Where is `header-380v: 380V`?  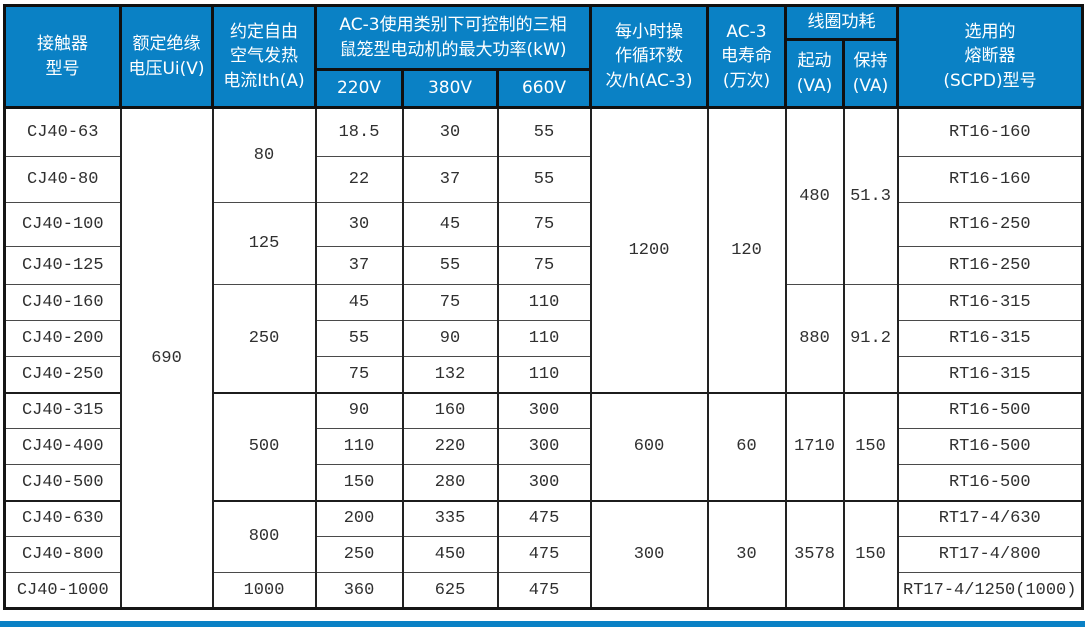
header-380v: 380V is located at coordinates (450, 88).